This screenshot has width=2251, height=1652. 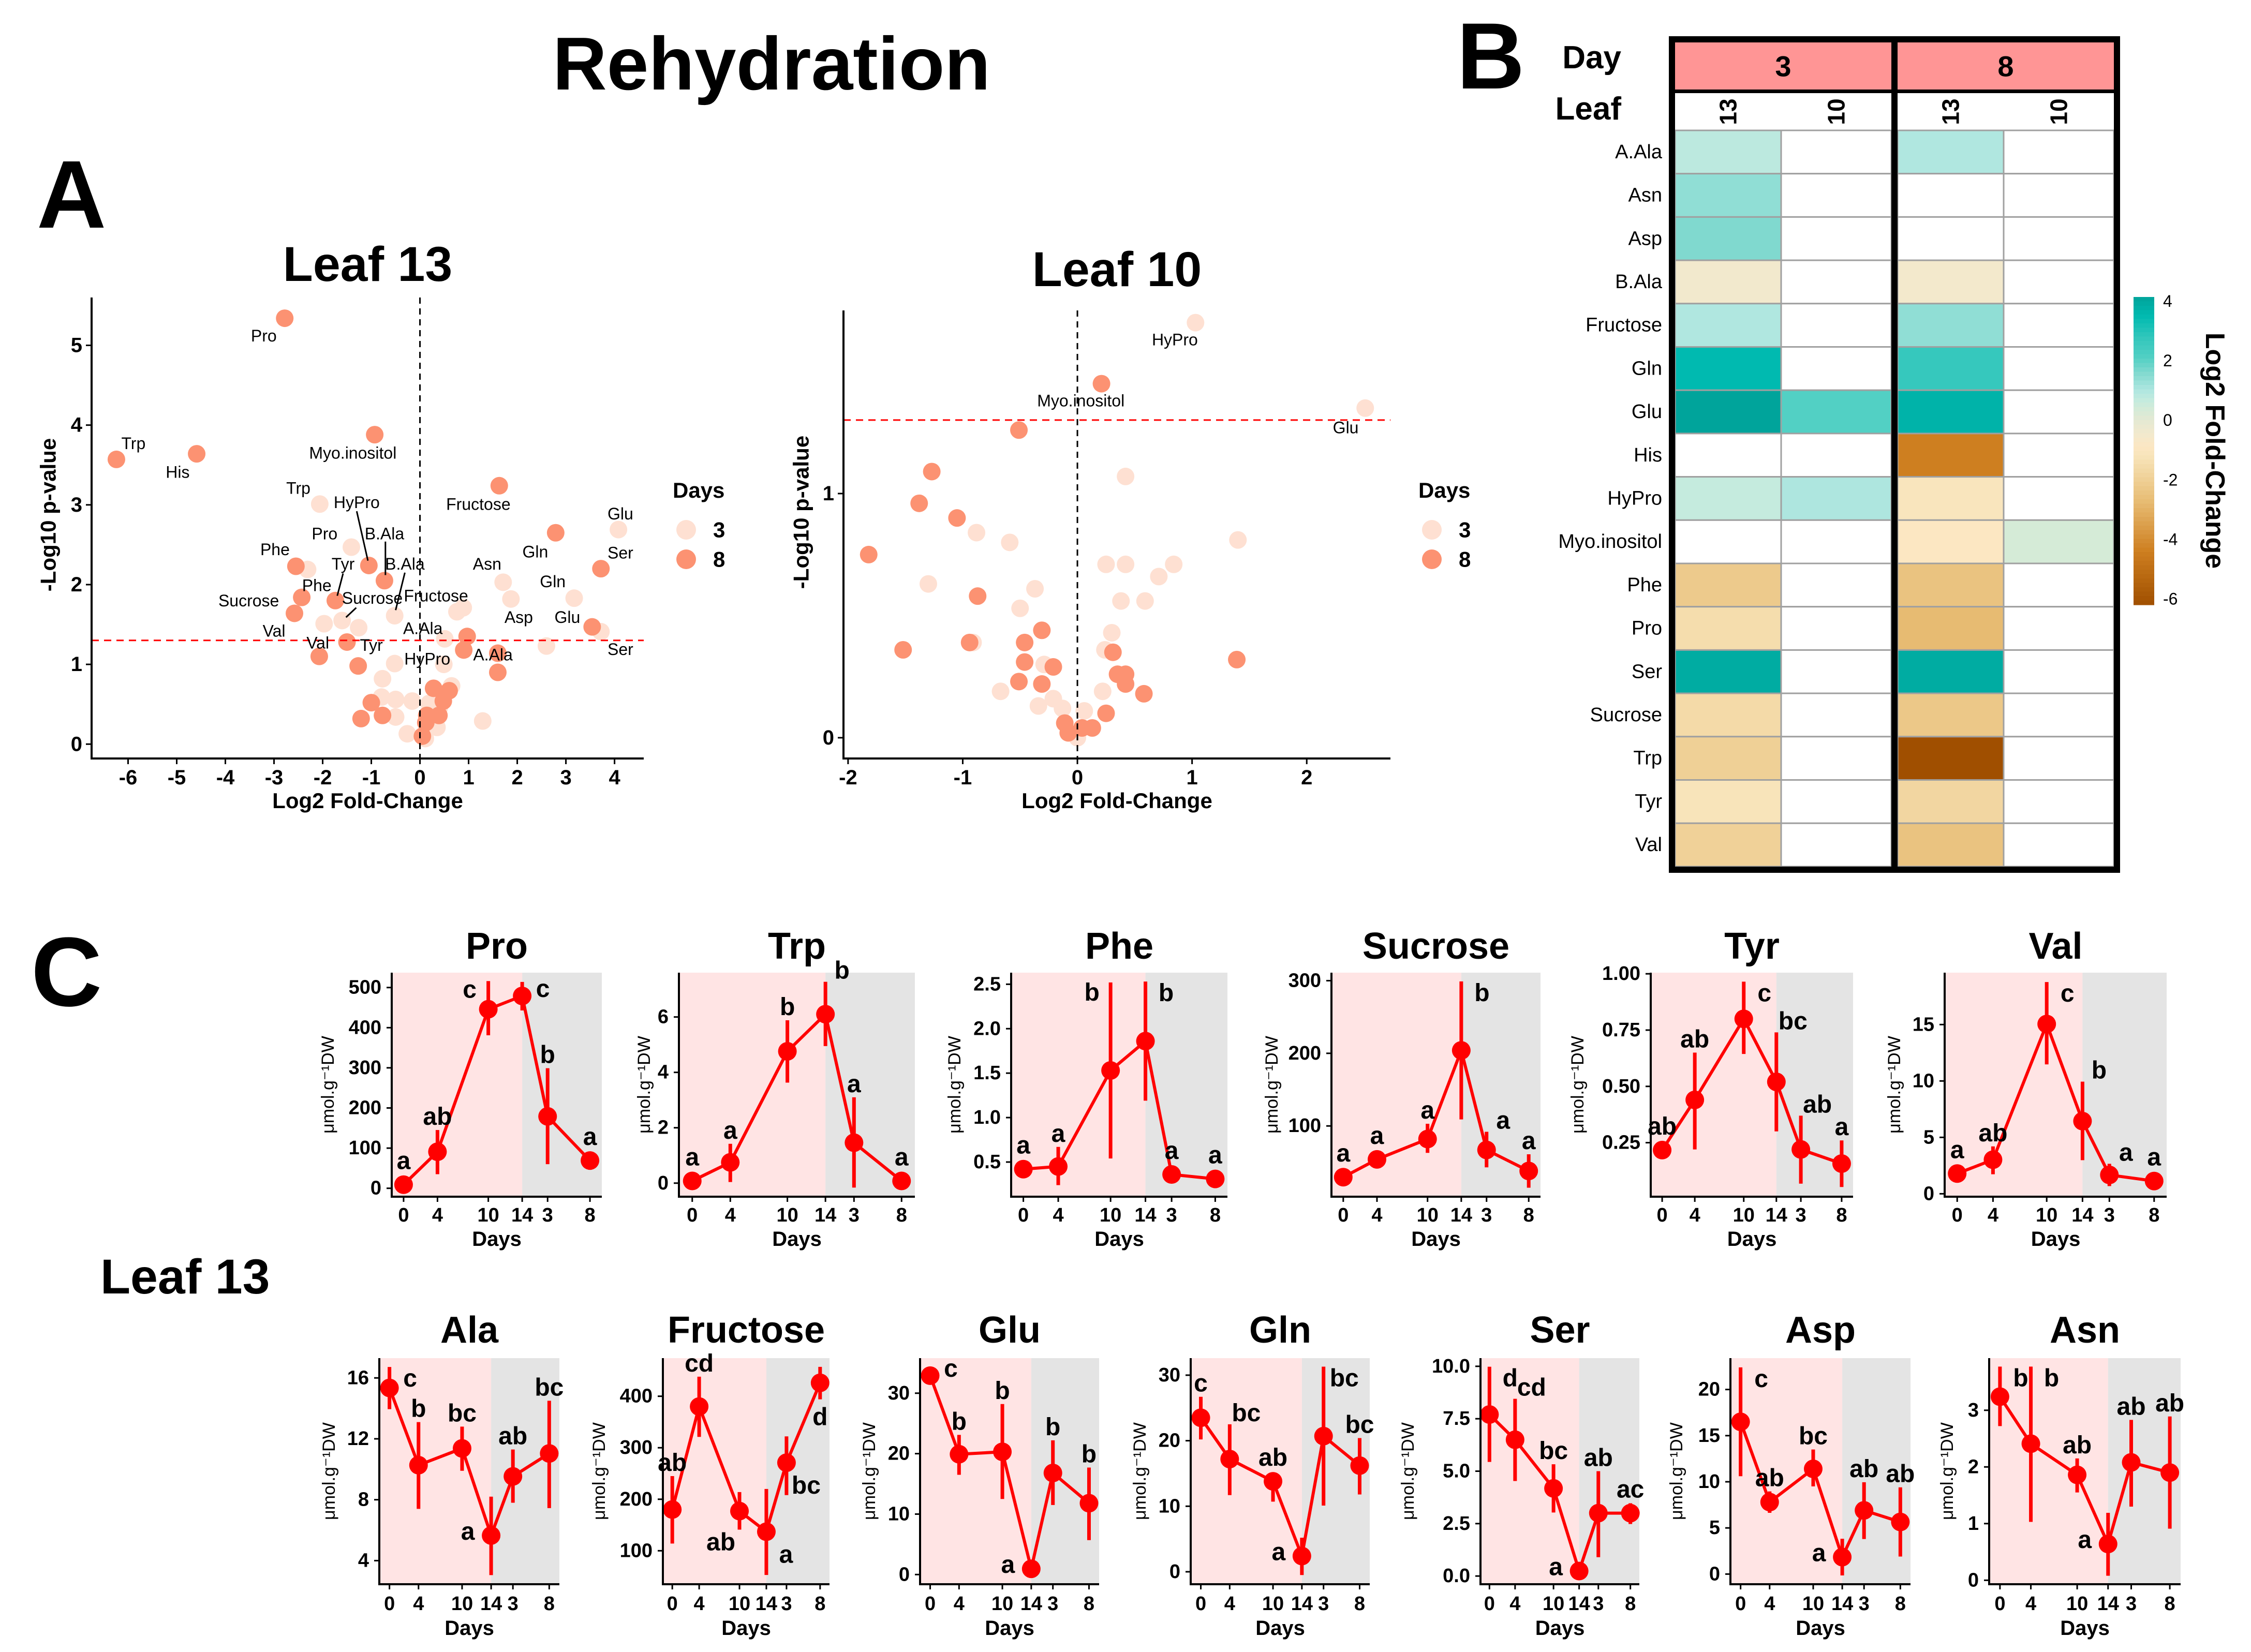 What do you see at coordinates (2215, 451) in the screenshot?
I see `colorbar-title: Log2 Fold-Change` at bounding box center [2215, 451].